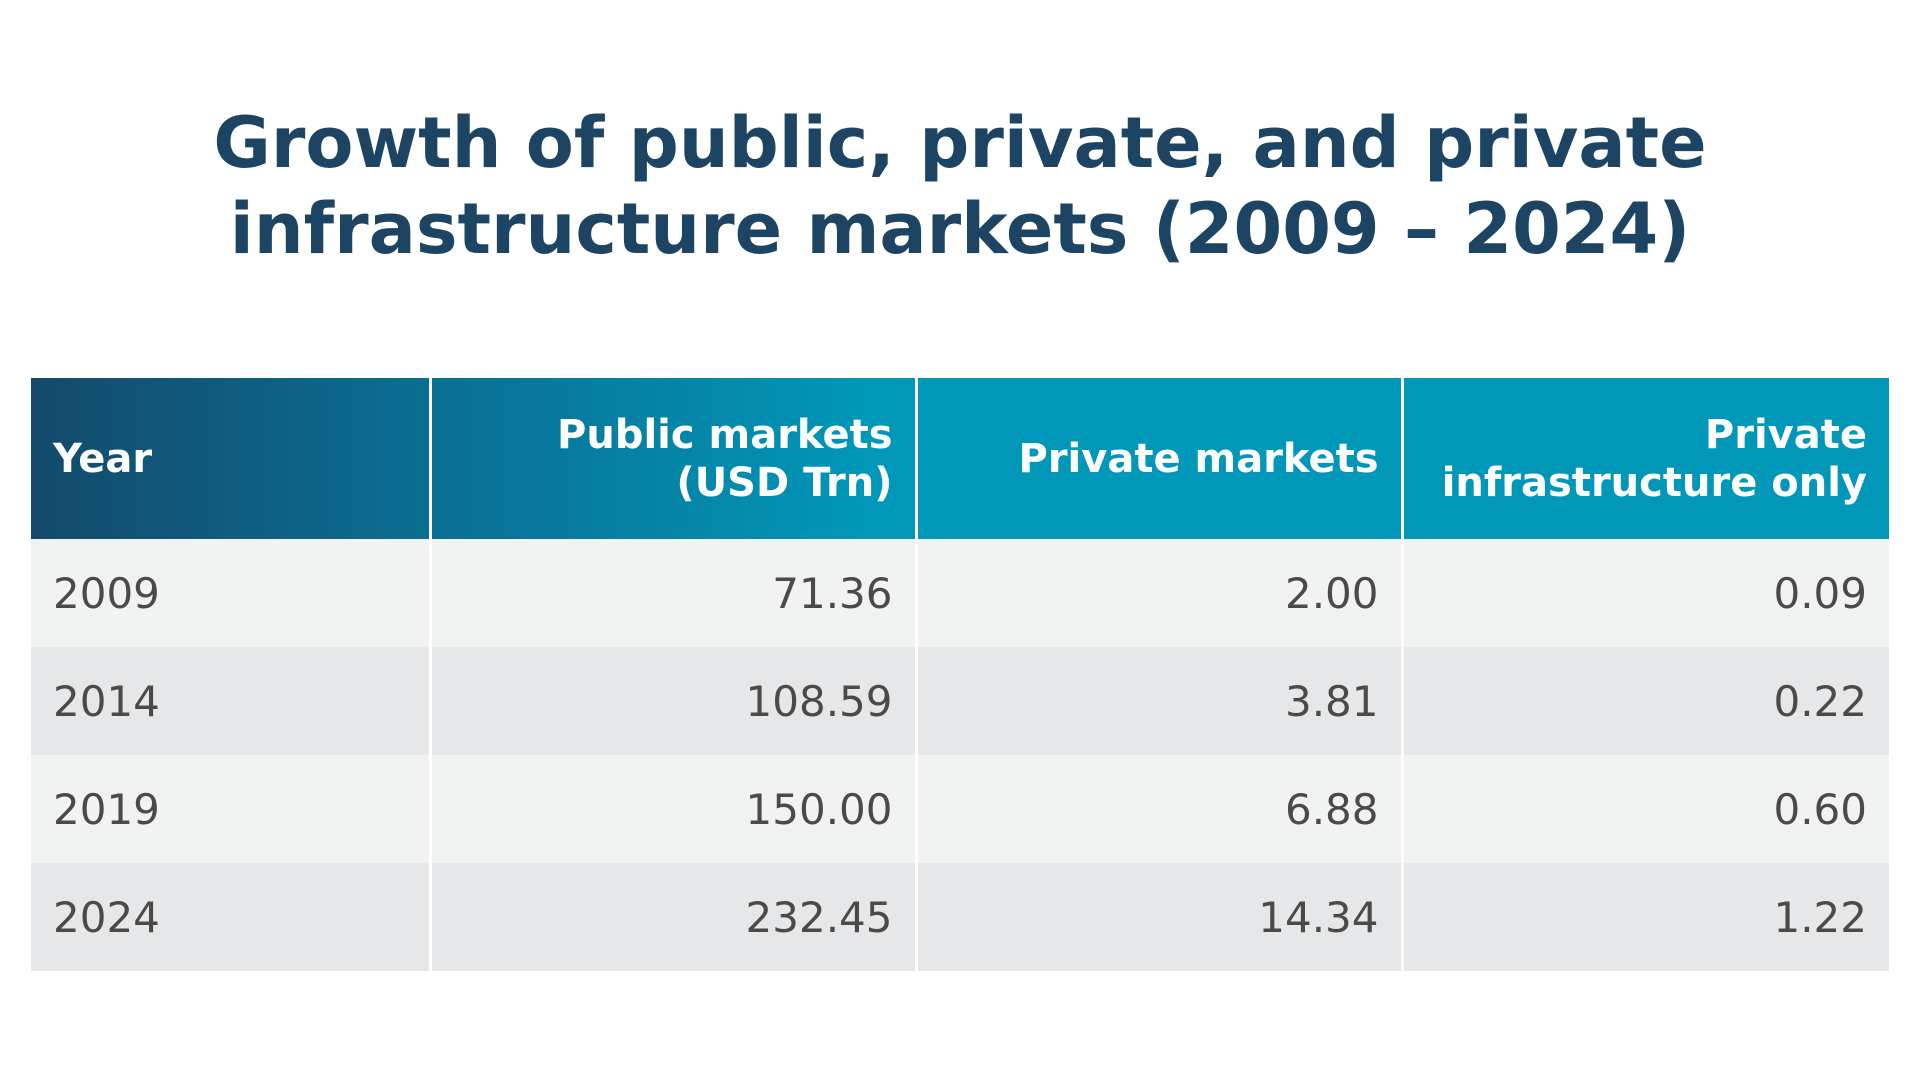 The height and width of the screenshot is (1080, 1920). What do you see at coordinates (672, 458) in the screenshot?
I see `header-public-markets: Public markets (USD Trn)` at bounding box center [672, 458].